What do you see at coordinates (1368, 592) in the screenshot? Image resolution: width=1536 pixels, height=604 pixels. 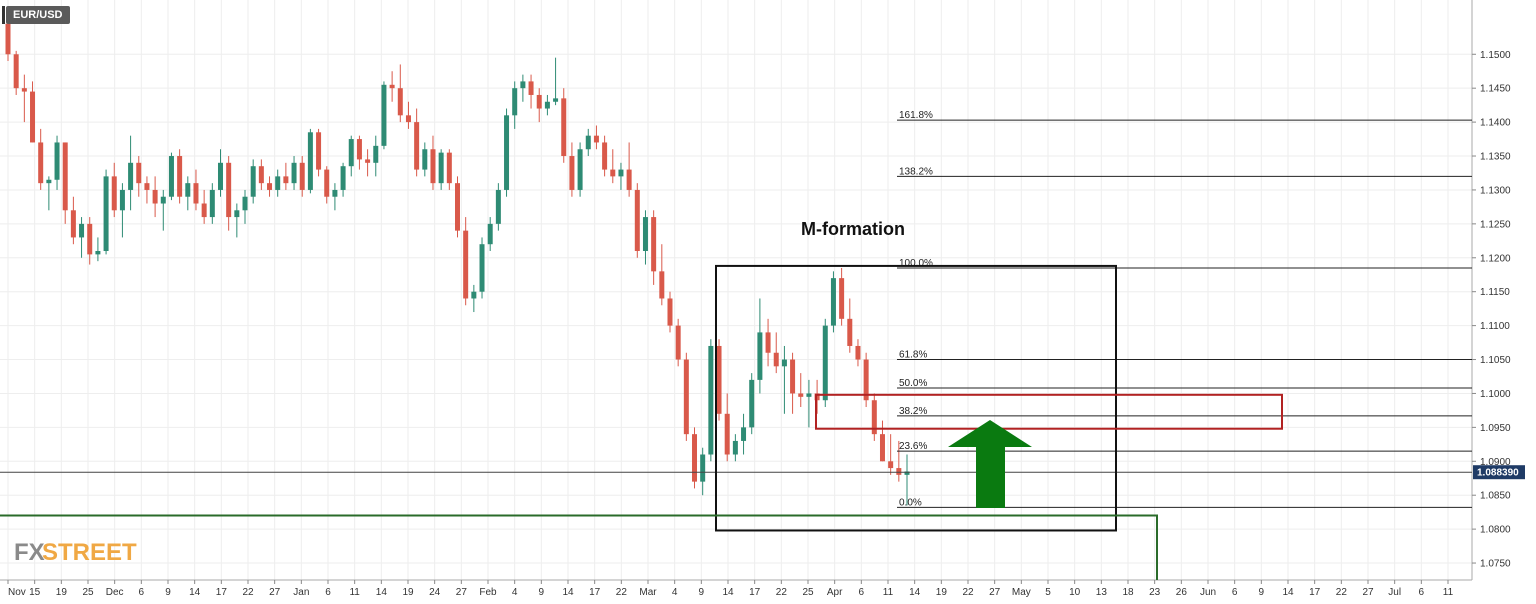 I see `x-tick-label: 27` at bounding box center [1368, 592].